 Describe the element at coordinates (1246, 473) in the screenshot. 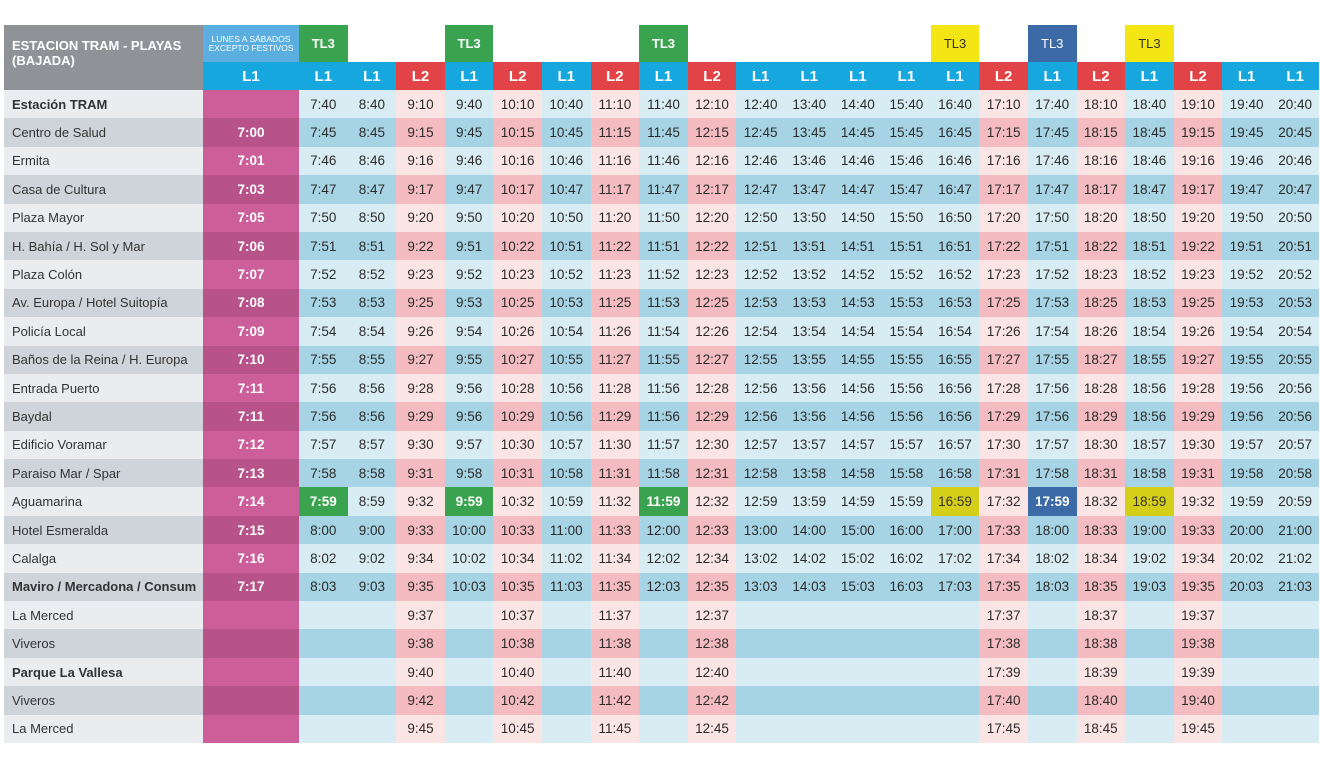

I see `departure-time: 19:58` at that location.